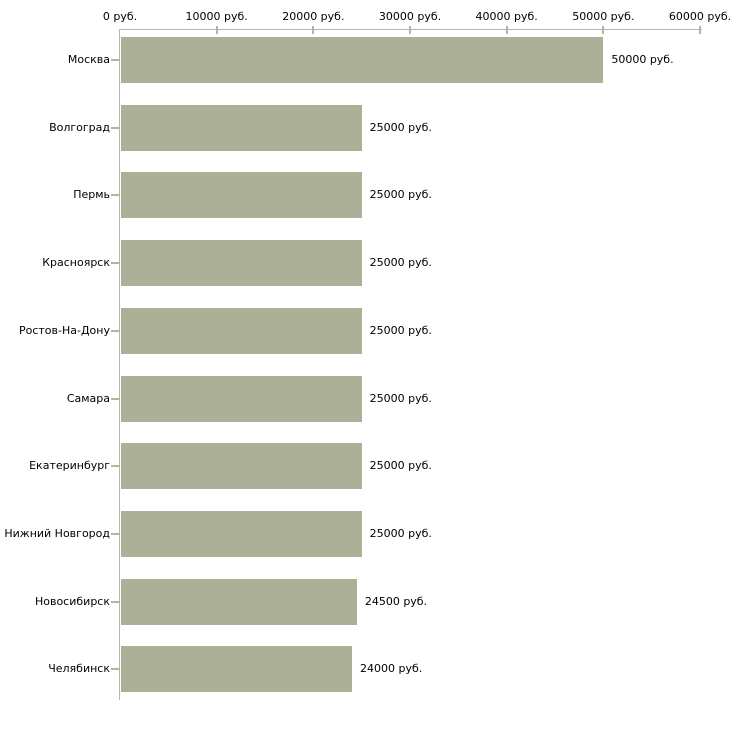  What do you see at coordinates (603, 16) in the screenshot?
I see `x-axis-tick-label: 50000 руб.` at bounding box center [603, 16].